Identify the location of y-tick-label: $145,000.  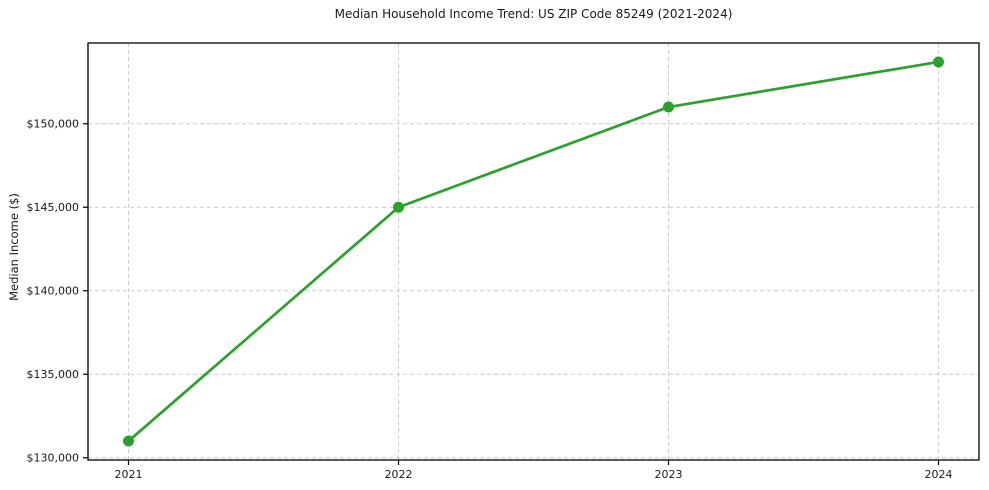
(53, 207).